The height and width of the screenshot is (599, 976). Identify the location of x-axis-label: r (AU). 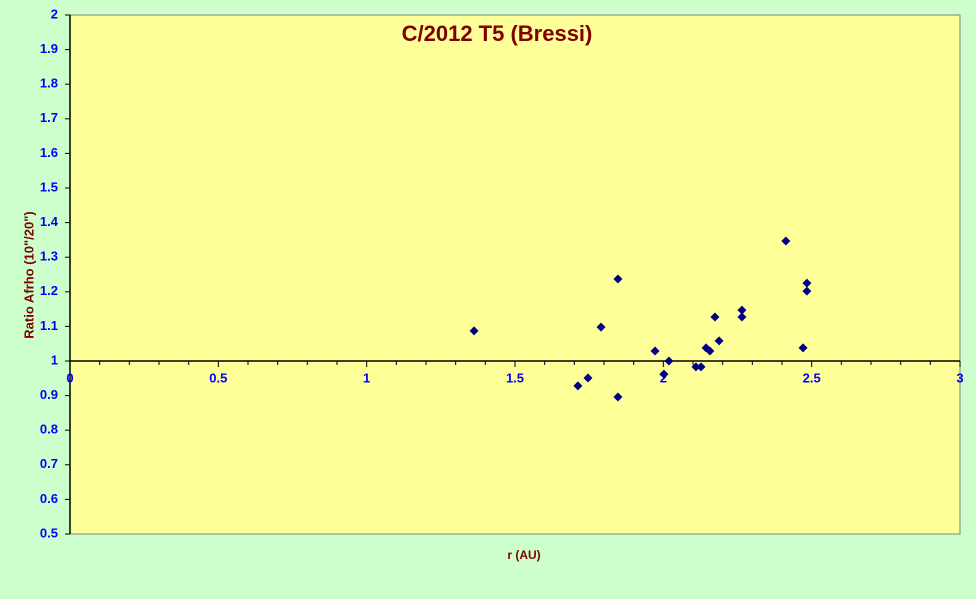
(523, 555).